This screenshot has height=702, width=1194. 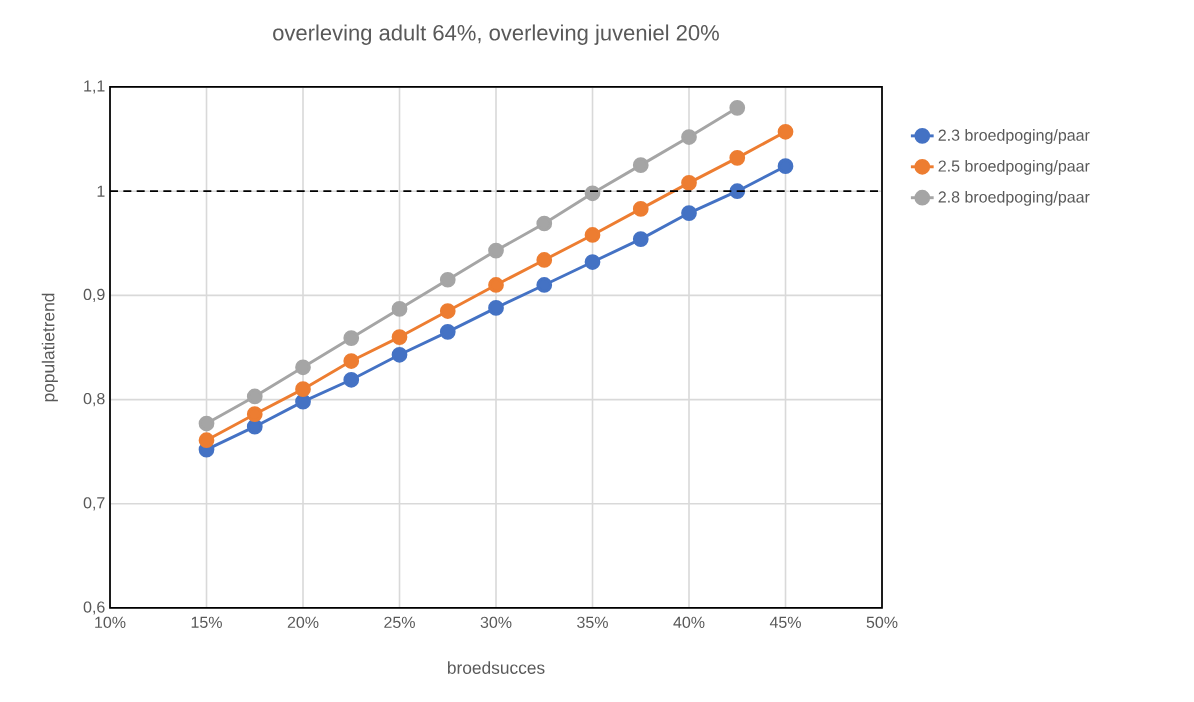 I want to click on x-tick-label: 40%, so click(x=689, y=622).